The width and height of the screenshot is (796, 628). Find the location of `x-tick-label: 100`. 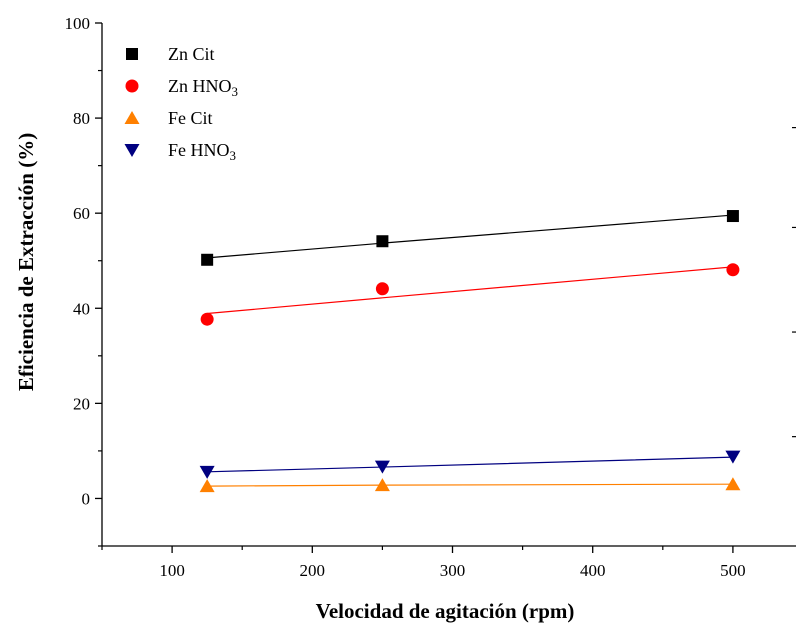

x-tick-label: 100 is located at coordinates (172, 570).